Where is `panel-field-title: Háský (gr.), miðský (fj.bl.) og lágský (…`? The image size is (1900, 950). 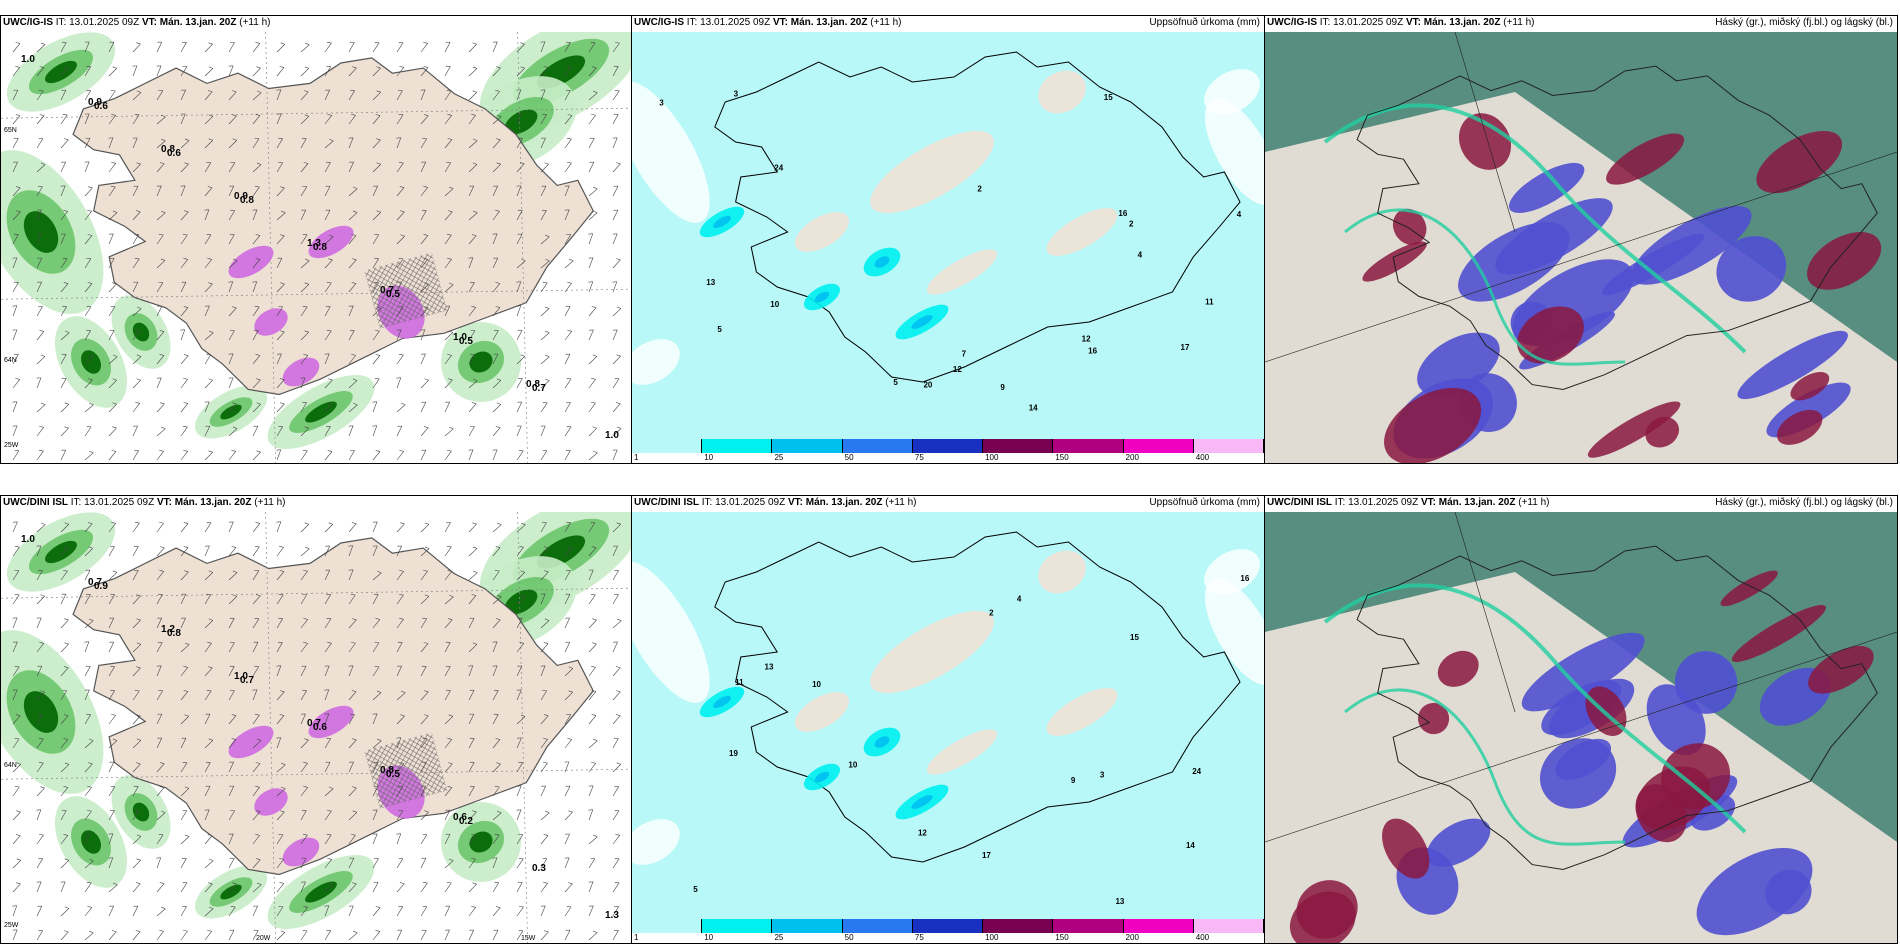 panel-field-title: Háský (gr.), miðský (fj.bl.) og lágský (… is located at coordinates (1804, 502).